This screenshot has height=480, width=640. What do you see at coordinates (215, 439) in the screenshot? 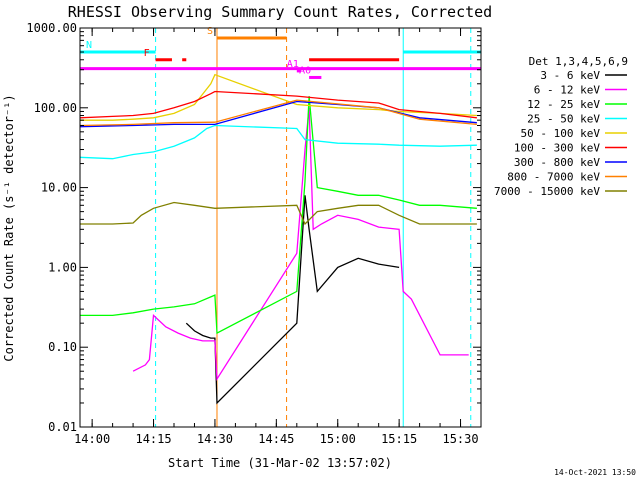
I see `x-tick-label: 14:30` at bounding box center [215, 439].